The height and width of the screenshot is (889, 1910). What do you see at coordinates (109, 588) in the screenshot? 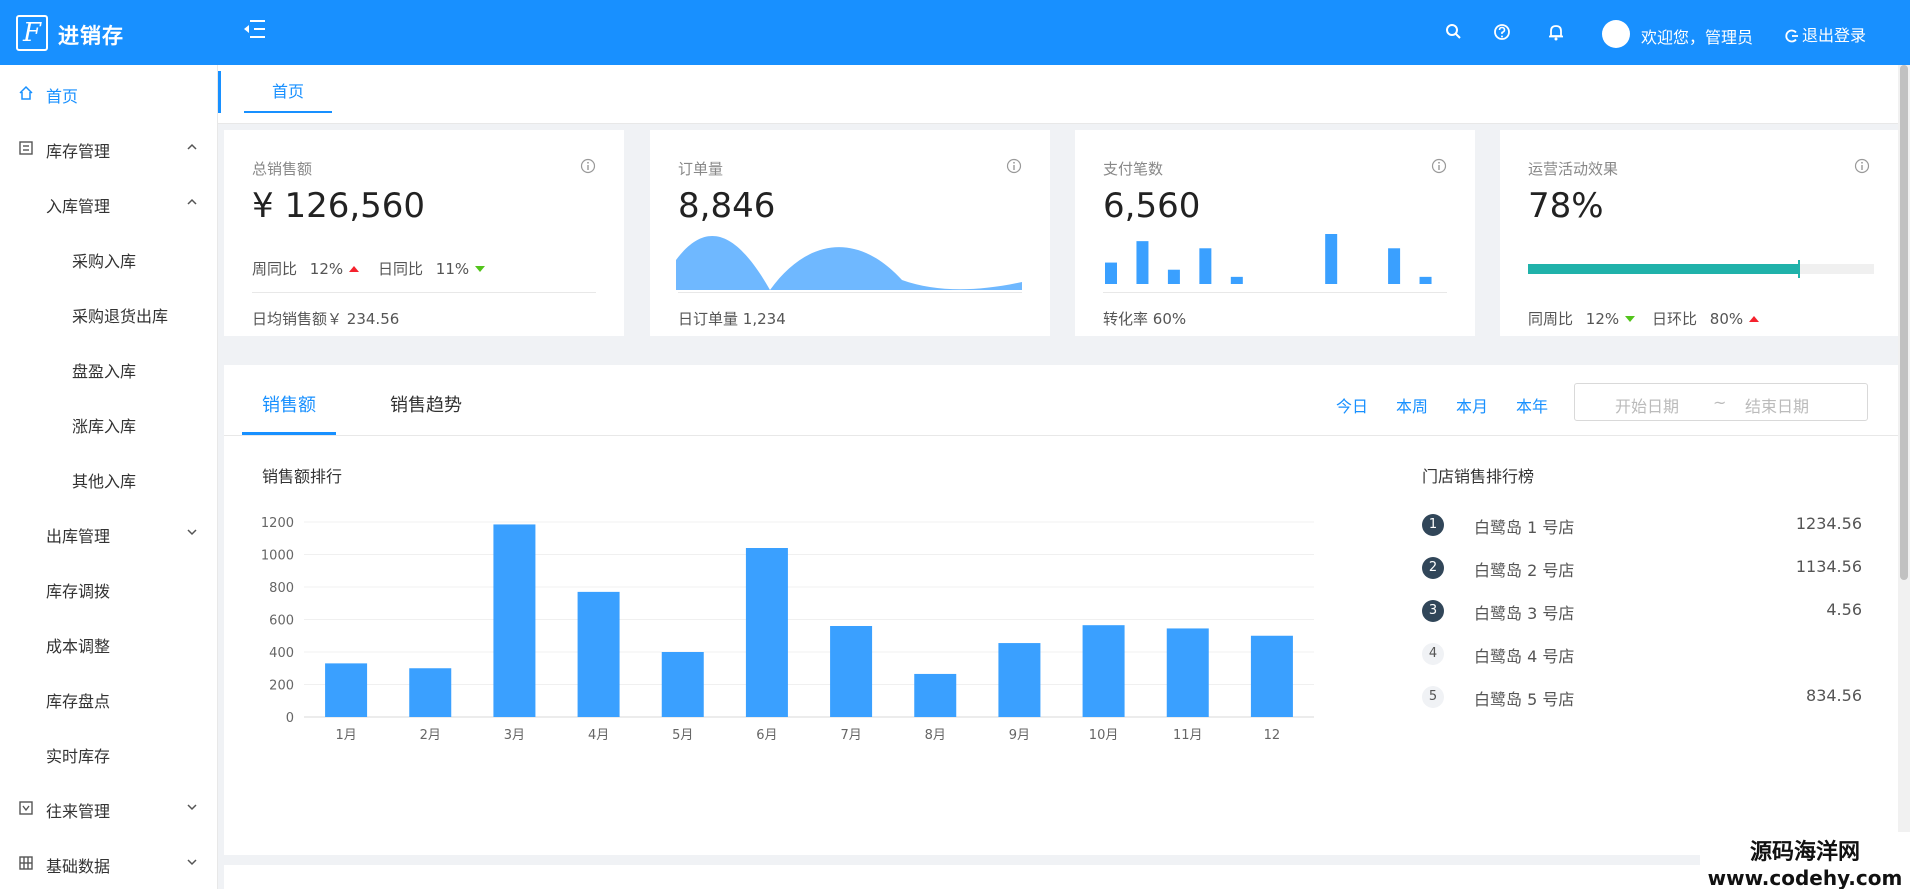
I see `sidebar-item-transfer: 库存调拨` at bounding box center [109, 588].